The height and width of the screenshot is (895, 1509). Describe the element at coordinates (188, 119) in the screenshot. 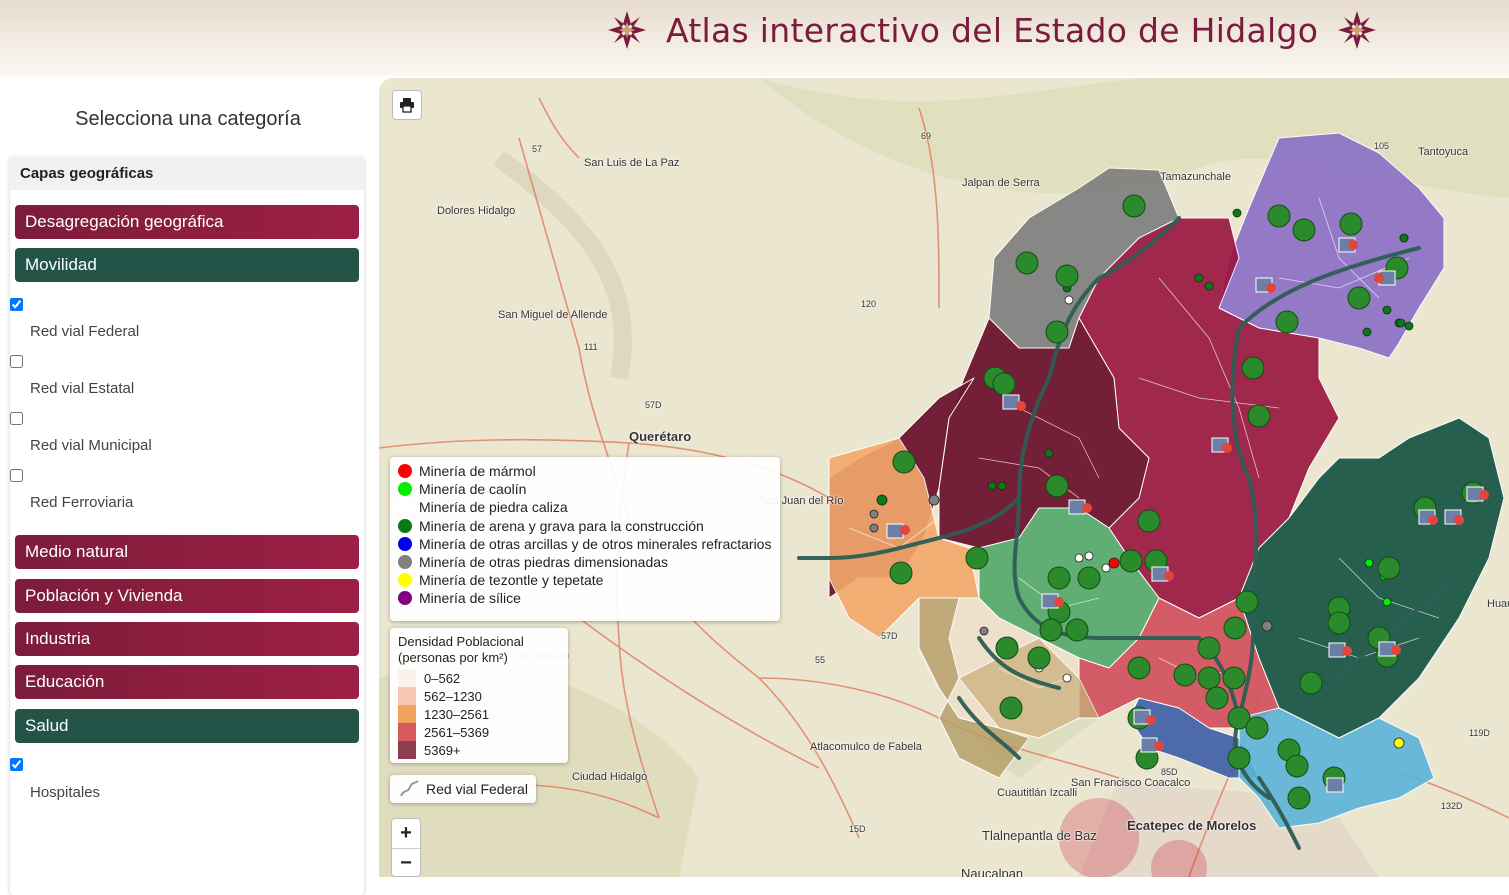

I see `sidebar-heading: Selecciona una categoría` at that location.